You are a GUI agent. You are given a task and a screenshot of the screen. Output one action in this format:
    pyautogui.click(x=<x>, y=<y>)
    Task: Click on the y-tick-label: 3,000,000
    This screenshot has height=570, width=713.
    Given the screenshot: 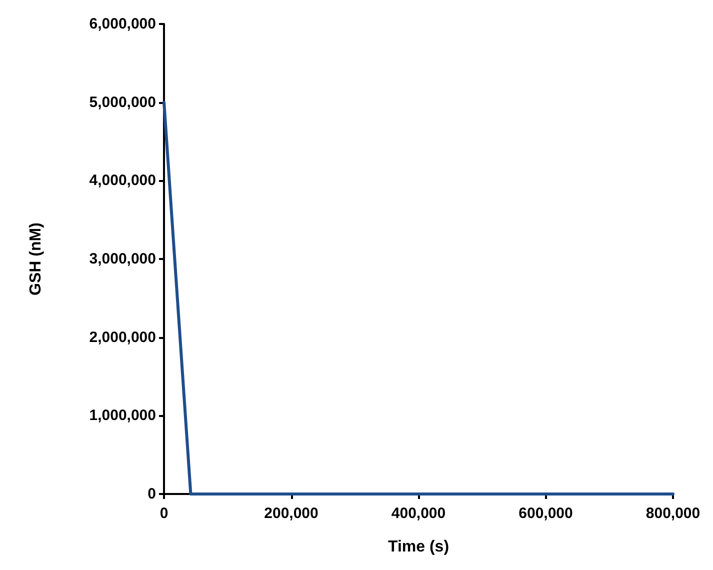 What is the action you would take?
    pyautogui.click(x=122, y=259)
    